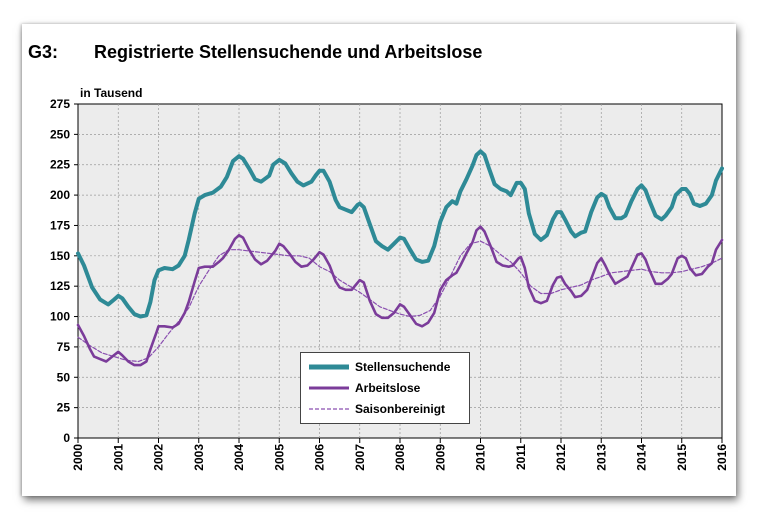 The width and height of the screenshot is (764, 522). Describe the element at coordinates (682, 457) in the screenshot. I see `x-tick-label: 2015` at that location.